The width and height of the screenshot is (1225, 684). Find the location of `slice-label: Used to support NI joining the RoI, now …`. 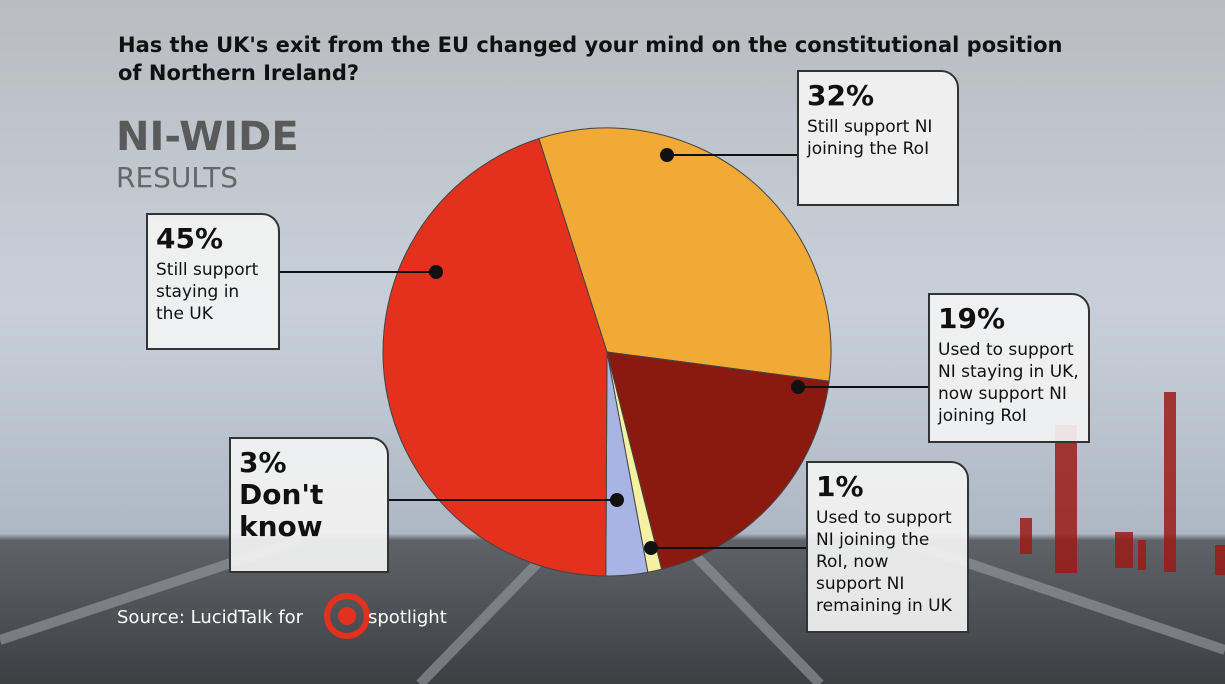

slice-label: Used to support NI joining the RoI, now … is located at coordinates (884, 562).